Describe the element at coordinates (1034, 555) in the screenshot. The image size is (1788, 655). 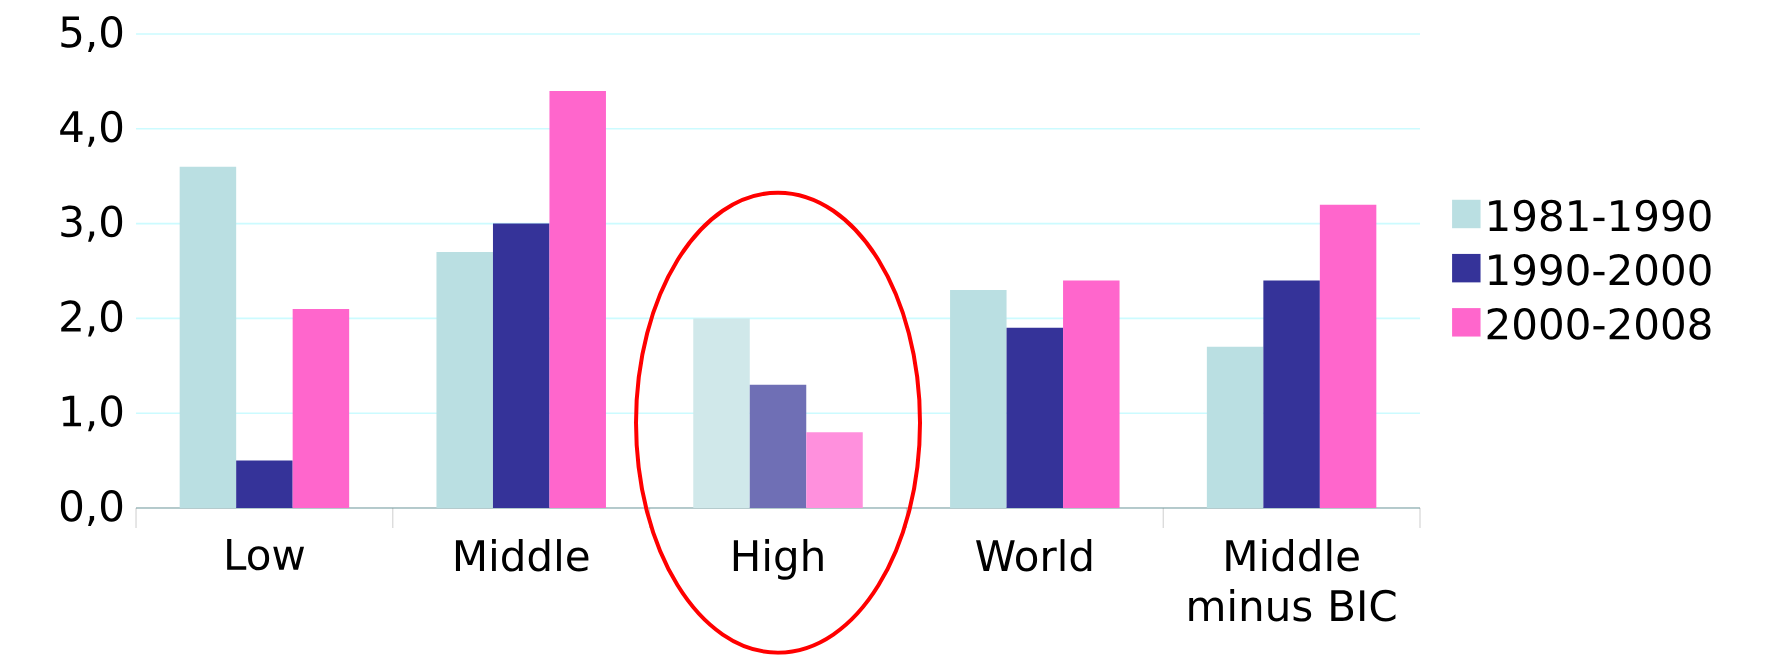
I see `x-tick-label: World` at that location.